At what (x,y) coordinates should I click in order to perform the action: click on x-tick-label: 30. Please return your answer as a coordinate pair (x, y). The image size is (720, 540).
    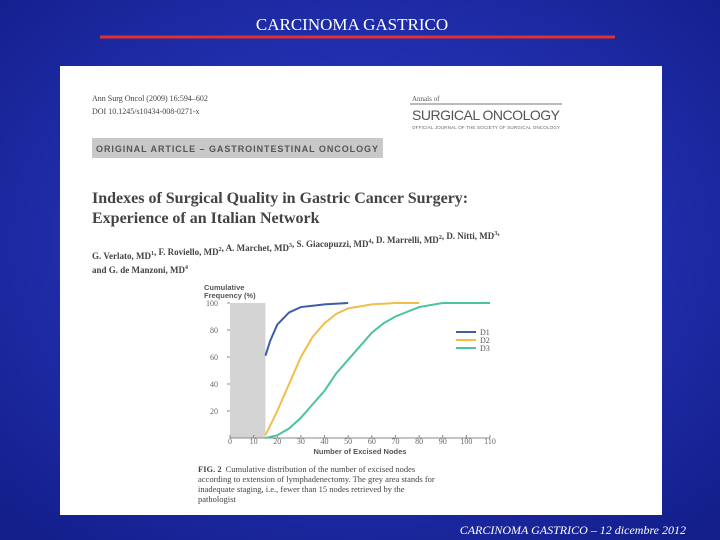
    Looking at the image, I should click on (301, 441).